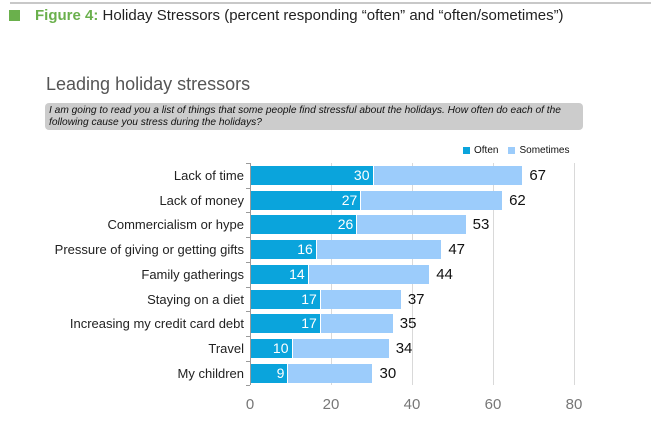 Image resolution: width=651 pixels, height=444 pixels. What do you see at coordinates (250, 274) in the screenshot?
I see `y-axis` at bounding box center [250, 274].